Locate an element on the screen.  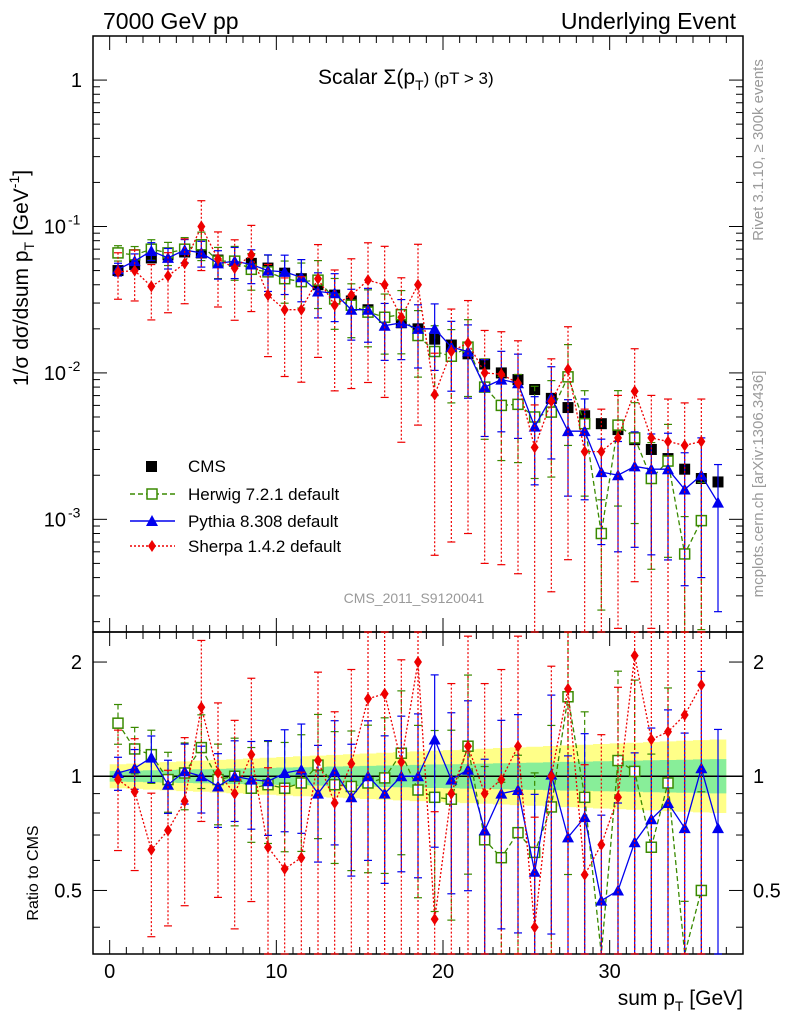
marker-open-square is located at coordinates (118, 723).